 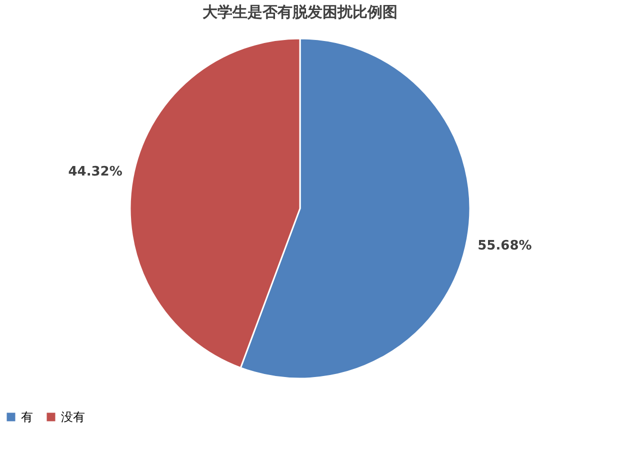 I want to click on legend-label: 有, so click(x=27, y=417).